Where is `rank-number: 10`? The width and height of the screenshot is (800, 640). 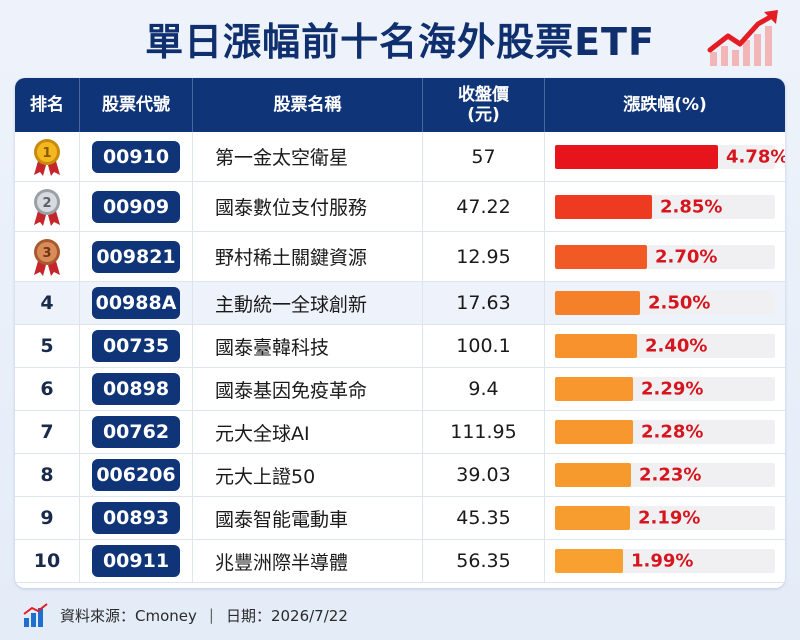
rank-number: 10 is located at coordinates (47, 561).